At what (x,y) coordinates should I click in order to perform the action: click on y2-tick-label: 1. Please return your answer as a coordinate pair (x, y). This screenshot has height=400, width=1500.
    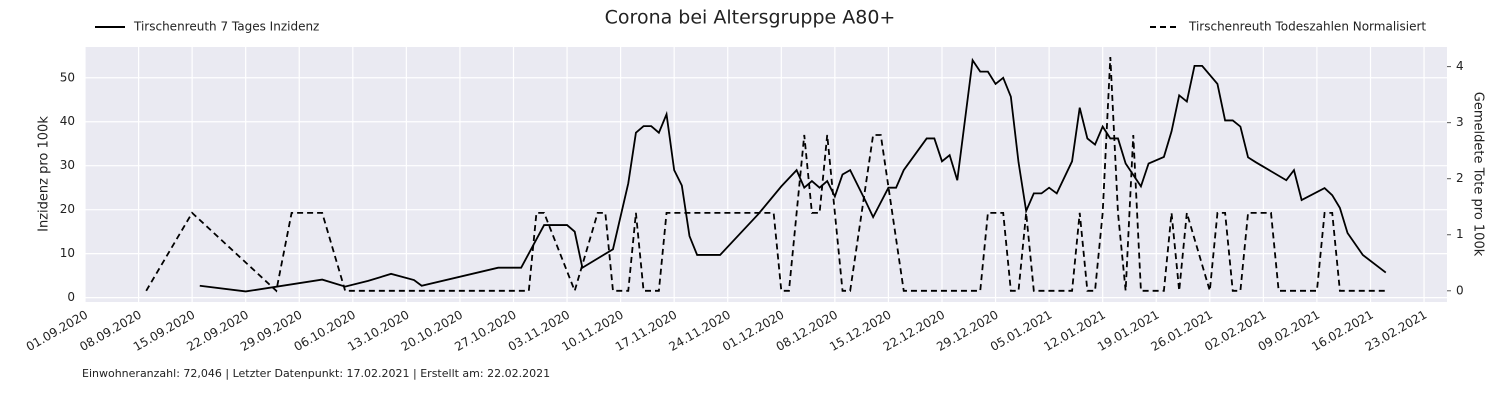
    Looking at the image, I should click on (1460, 234).